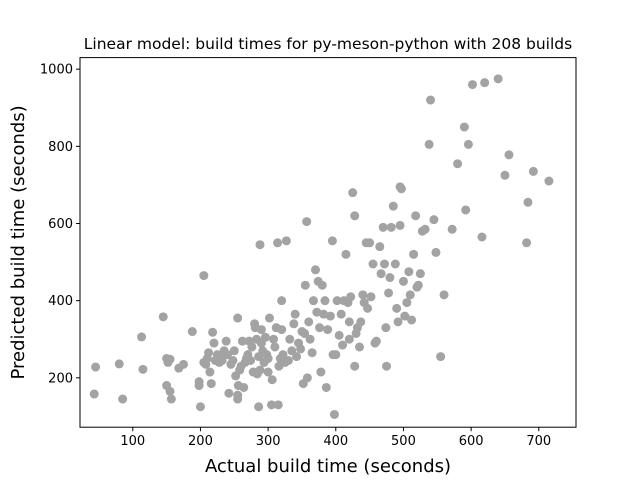 The height and width of the screenshot is (480, 640). What do you see at coordinates (335, 441) in the screenshot?
I see `x-tick-label: 400` at bounding box center [335, 441].